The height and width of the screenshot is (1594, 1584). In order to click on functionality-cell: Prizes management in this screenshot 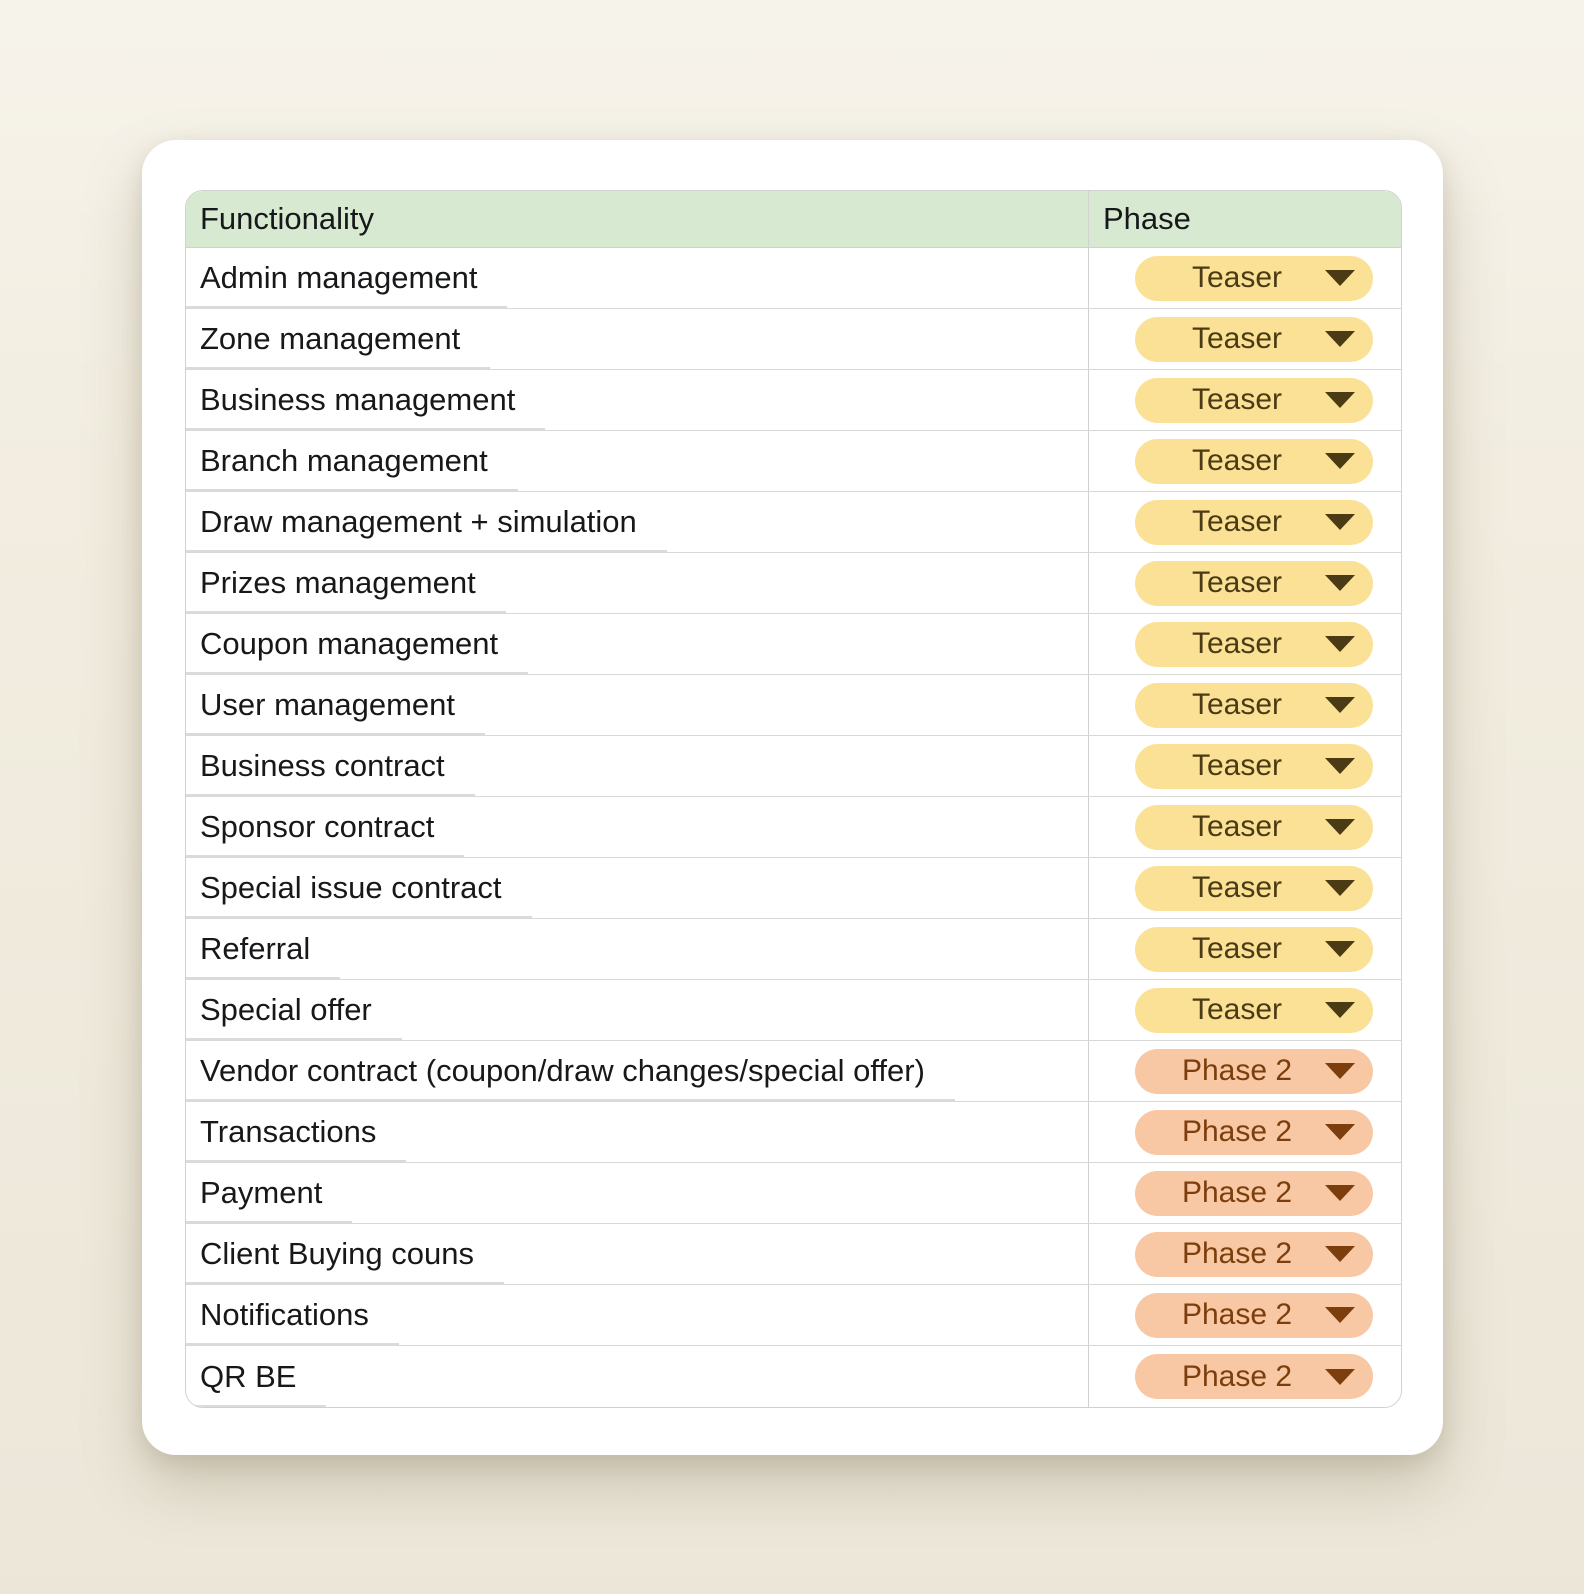, I will do `click(637, 583)`.